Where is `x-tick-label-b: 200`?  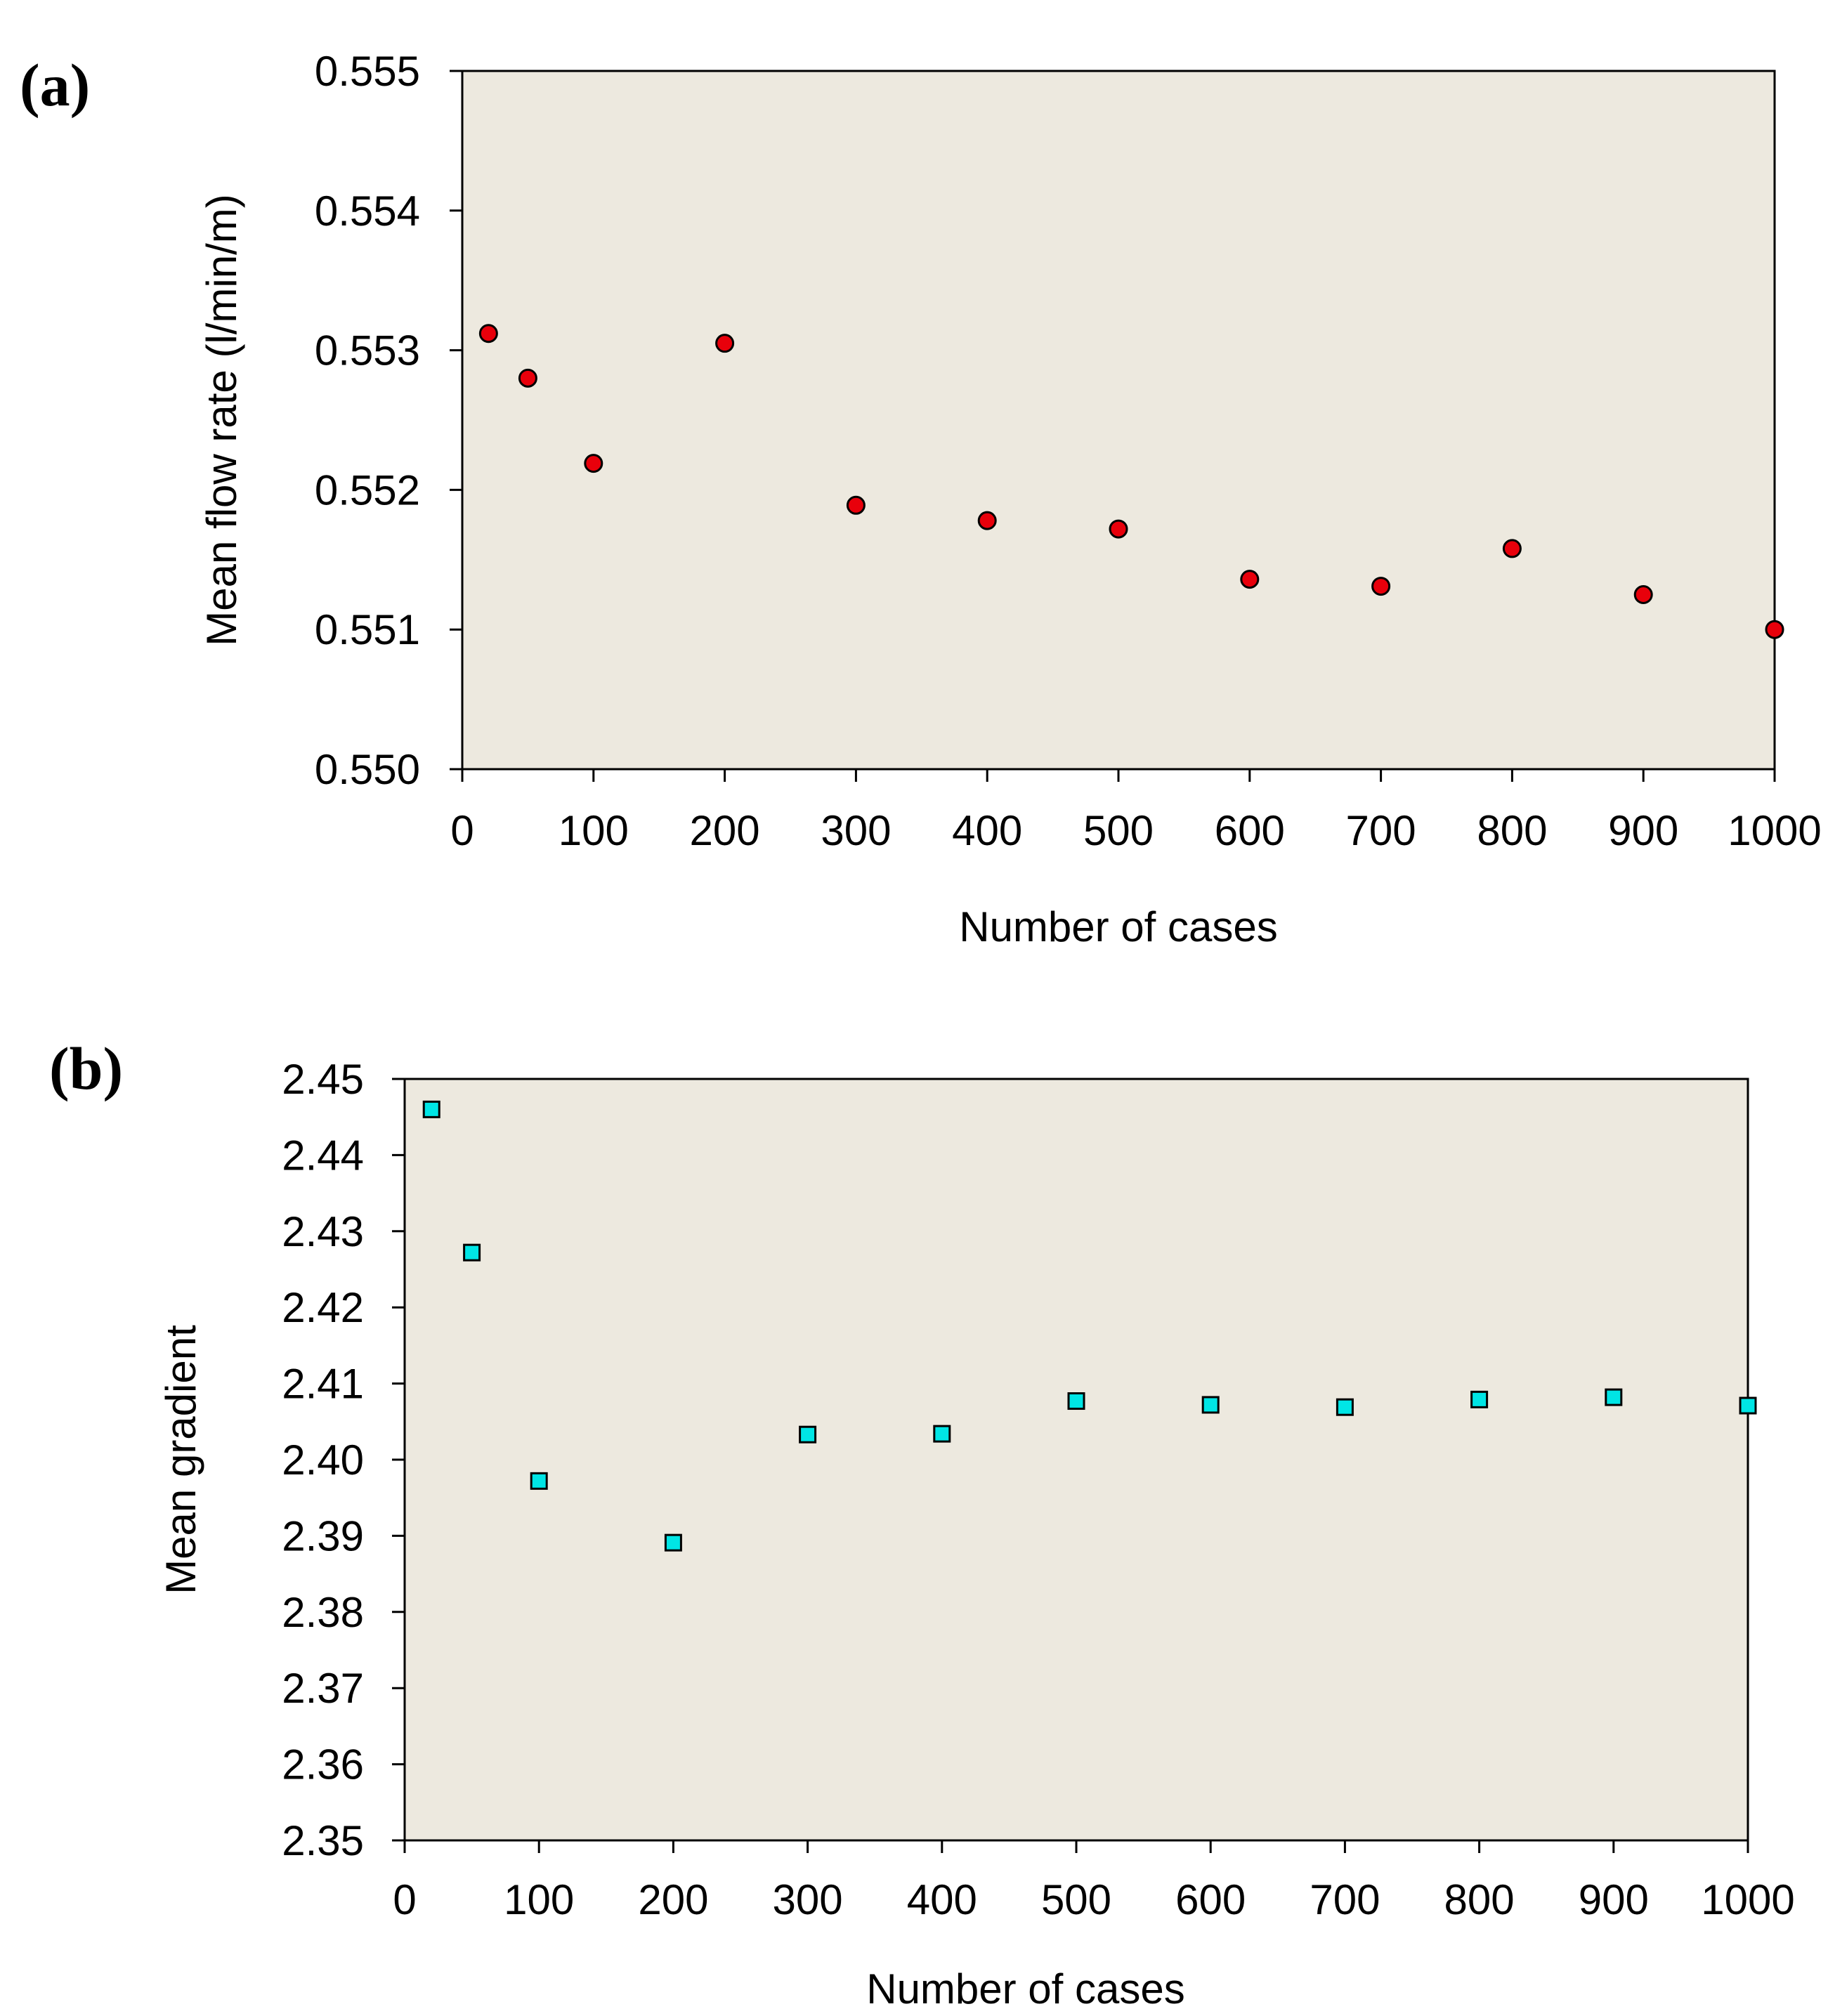 x-tick-label-b: 200 is located at coordinates (673, 1899).